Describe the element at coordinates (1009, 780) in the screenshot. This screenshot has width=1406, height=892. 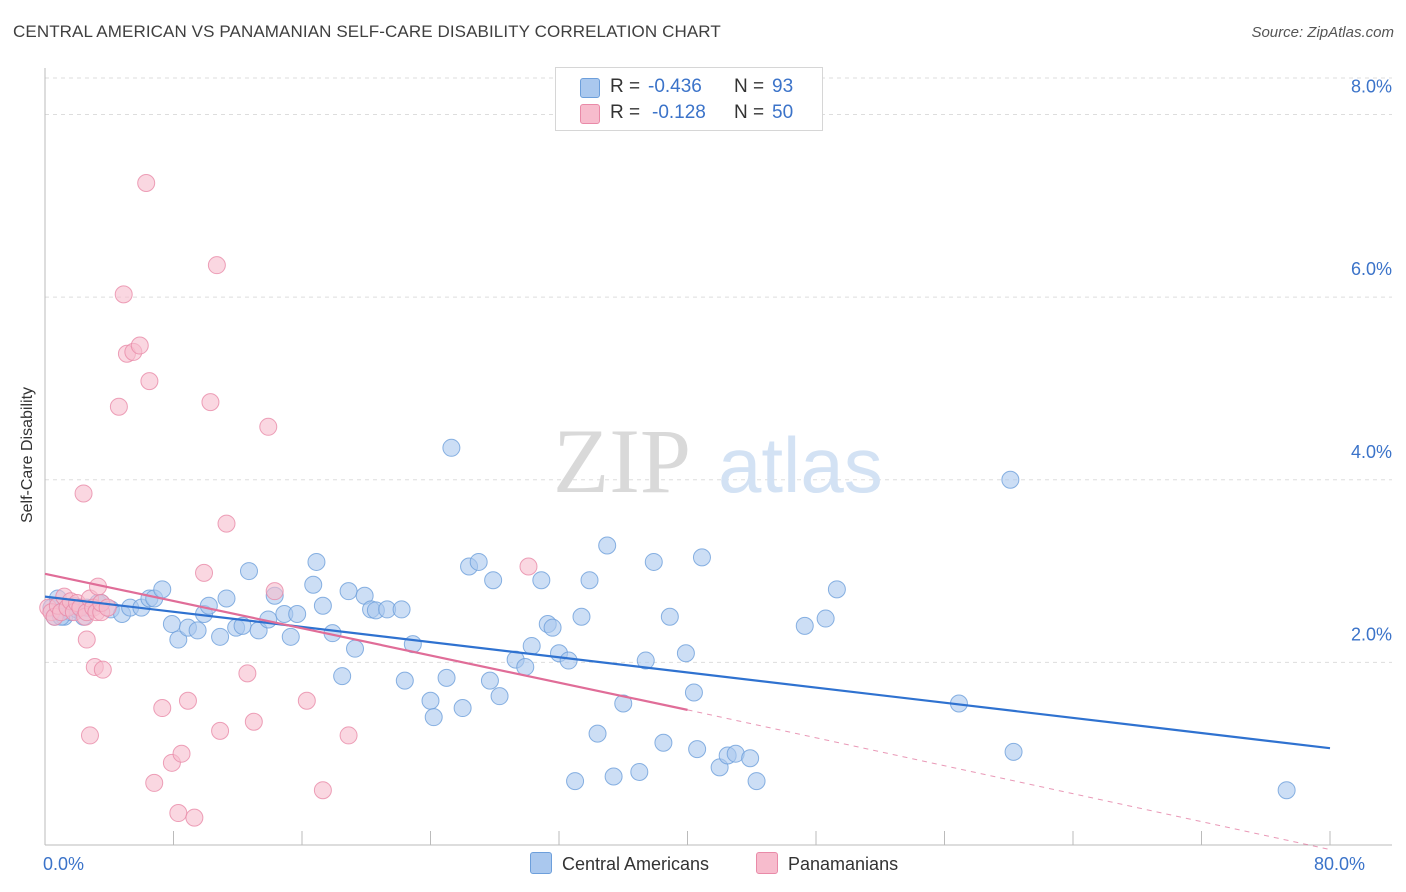
I see `trend-line-panamanians-extension` at that location.